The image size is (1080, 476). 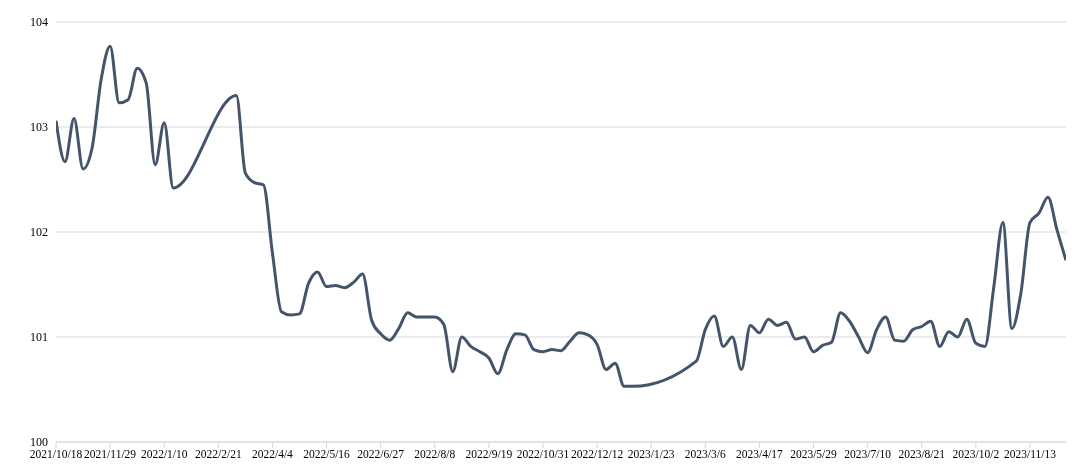 What do you see at coordinates (651, 454) in the screenshot?
I see `x-tick-label: 2023/1/23` at bounding box center [651, 454].